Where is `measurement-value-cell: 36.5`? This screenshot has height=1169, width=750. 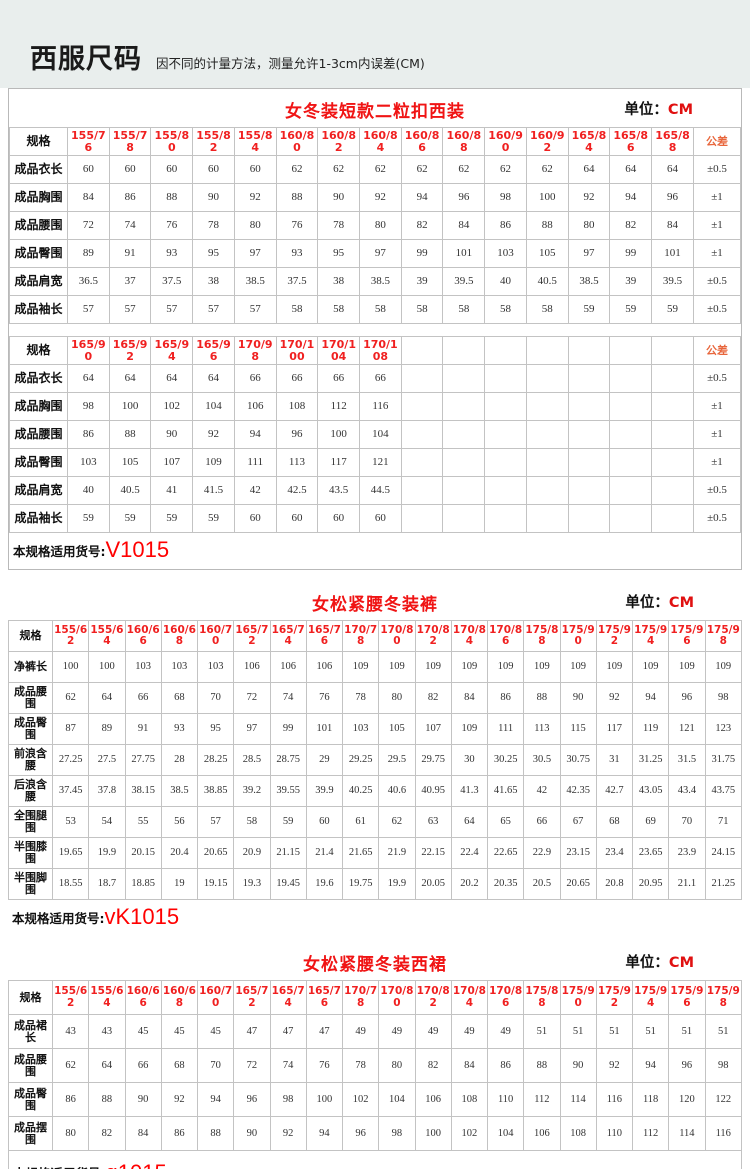 measurement-value-cell: 36.5 is located at coordinates (88, 281).